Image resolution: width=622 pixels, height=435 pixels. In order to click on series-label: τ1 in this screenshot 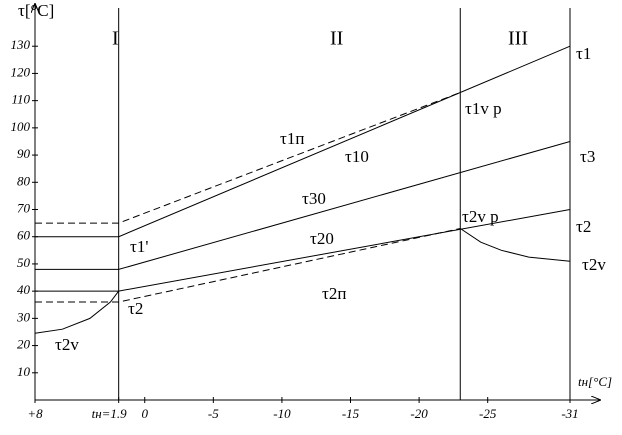, I will do `click(583, 53)`.